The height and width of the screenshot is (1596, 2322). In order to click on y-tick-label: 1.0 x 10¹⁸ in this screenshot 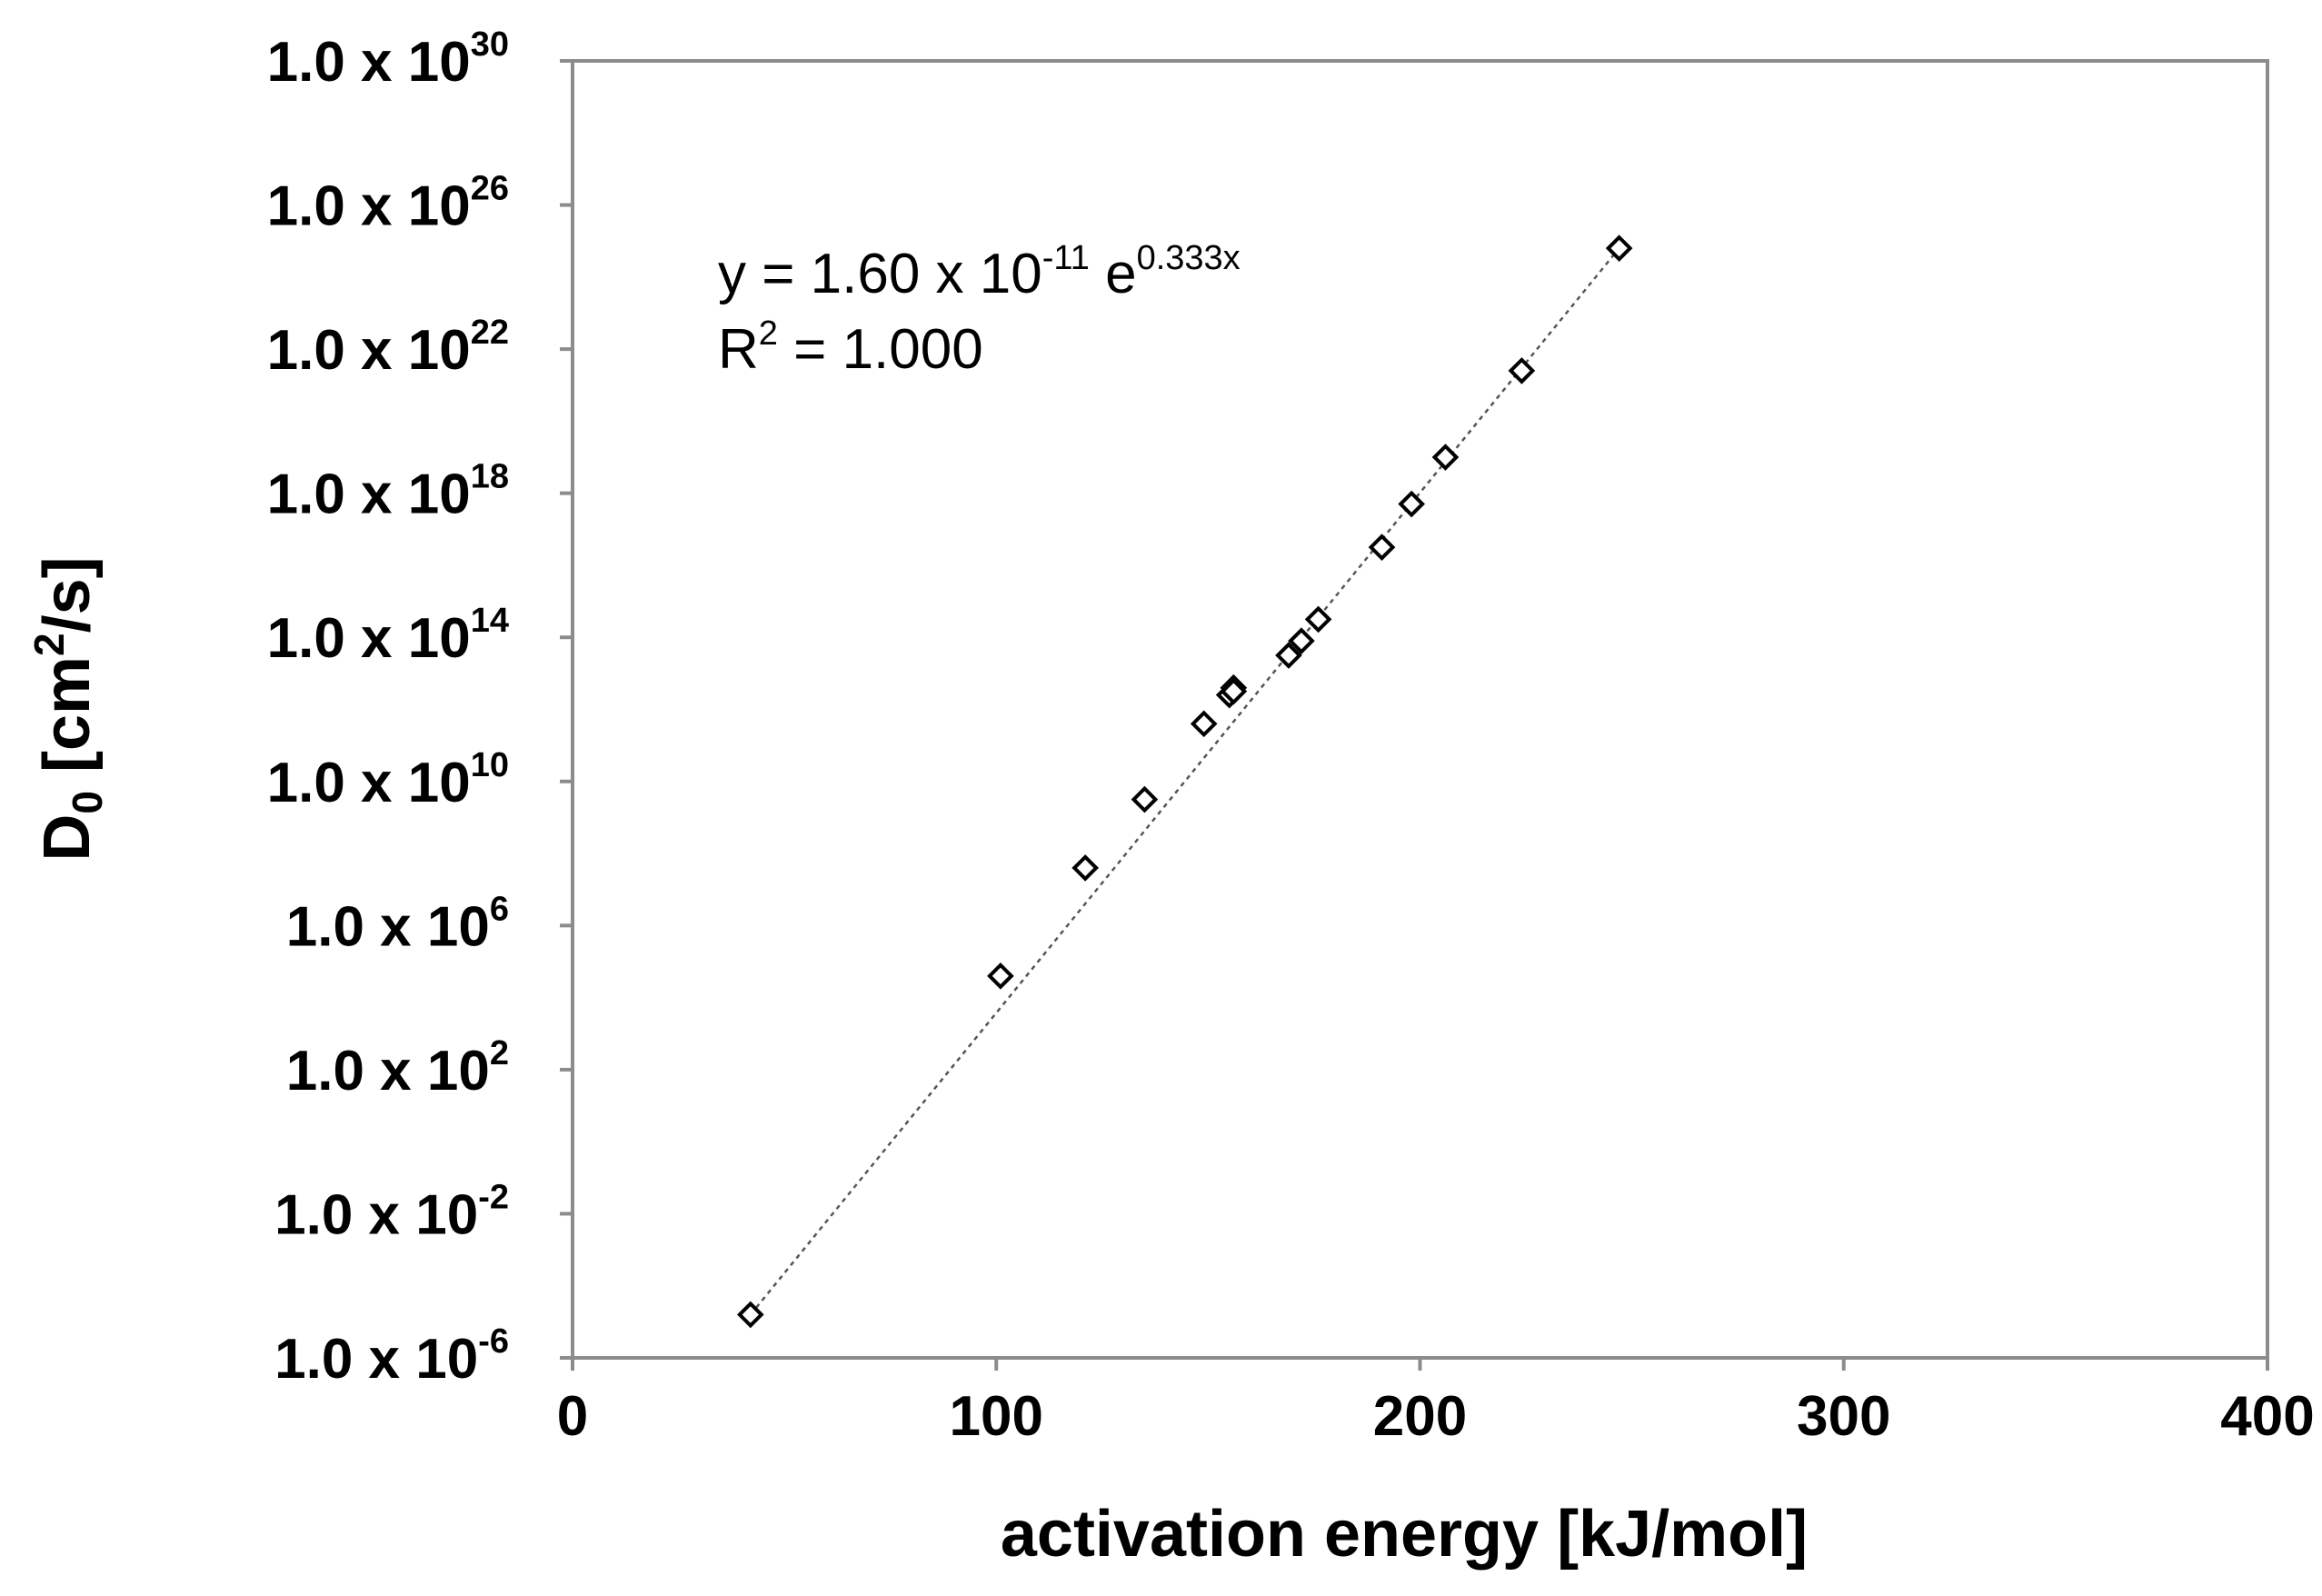, I will do `click(388, 492)`.